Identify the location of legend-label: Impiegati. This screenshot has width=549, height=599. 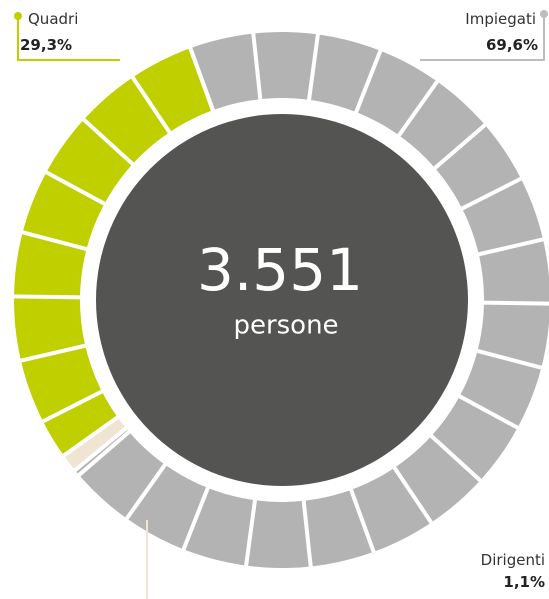
(500, 19).